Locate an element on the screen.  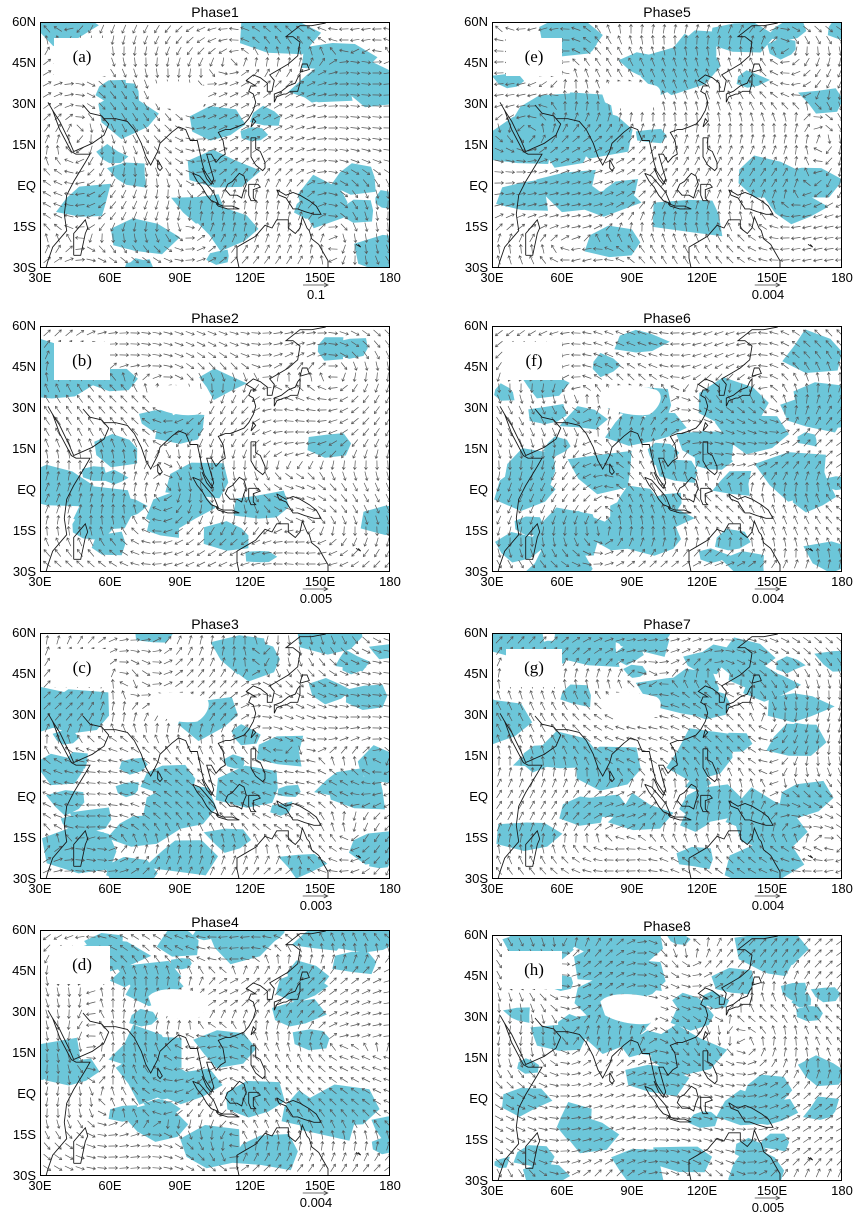
y-tick-label: 30S is located at coordinates (24, 267).